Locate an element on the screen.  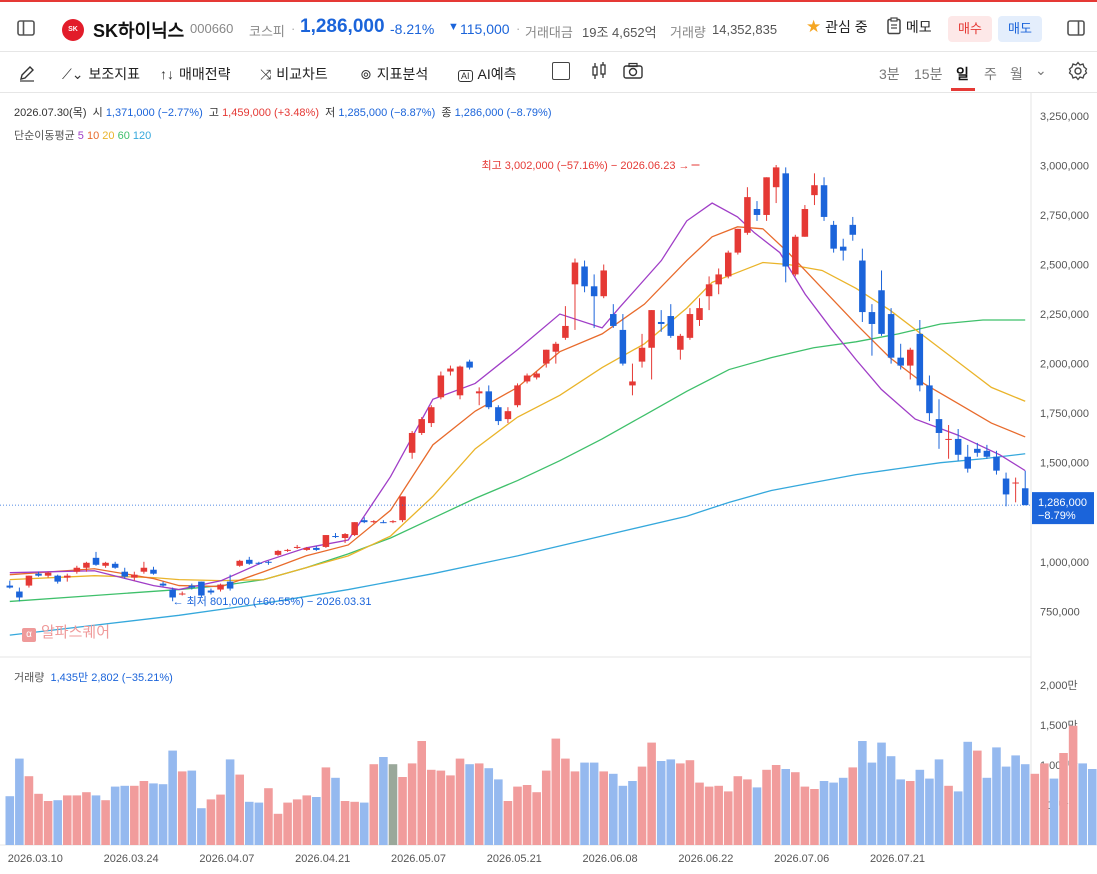
camera-icon is located at coordinates (633, 70).